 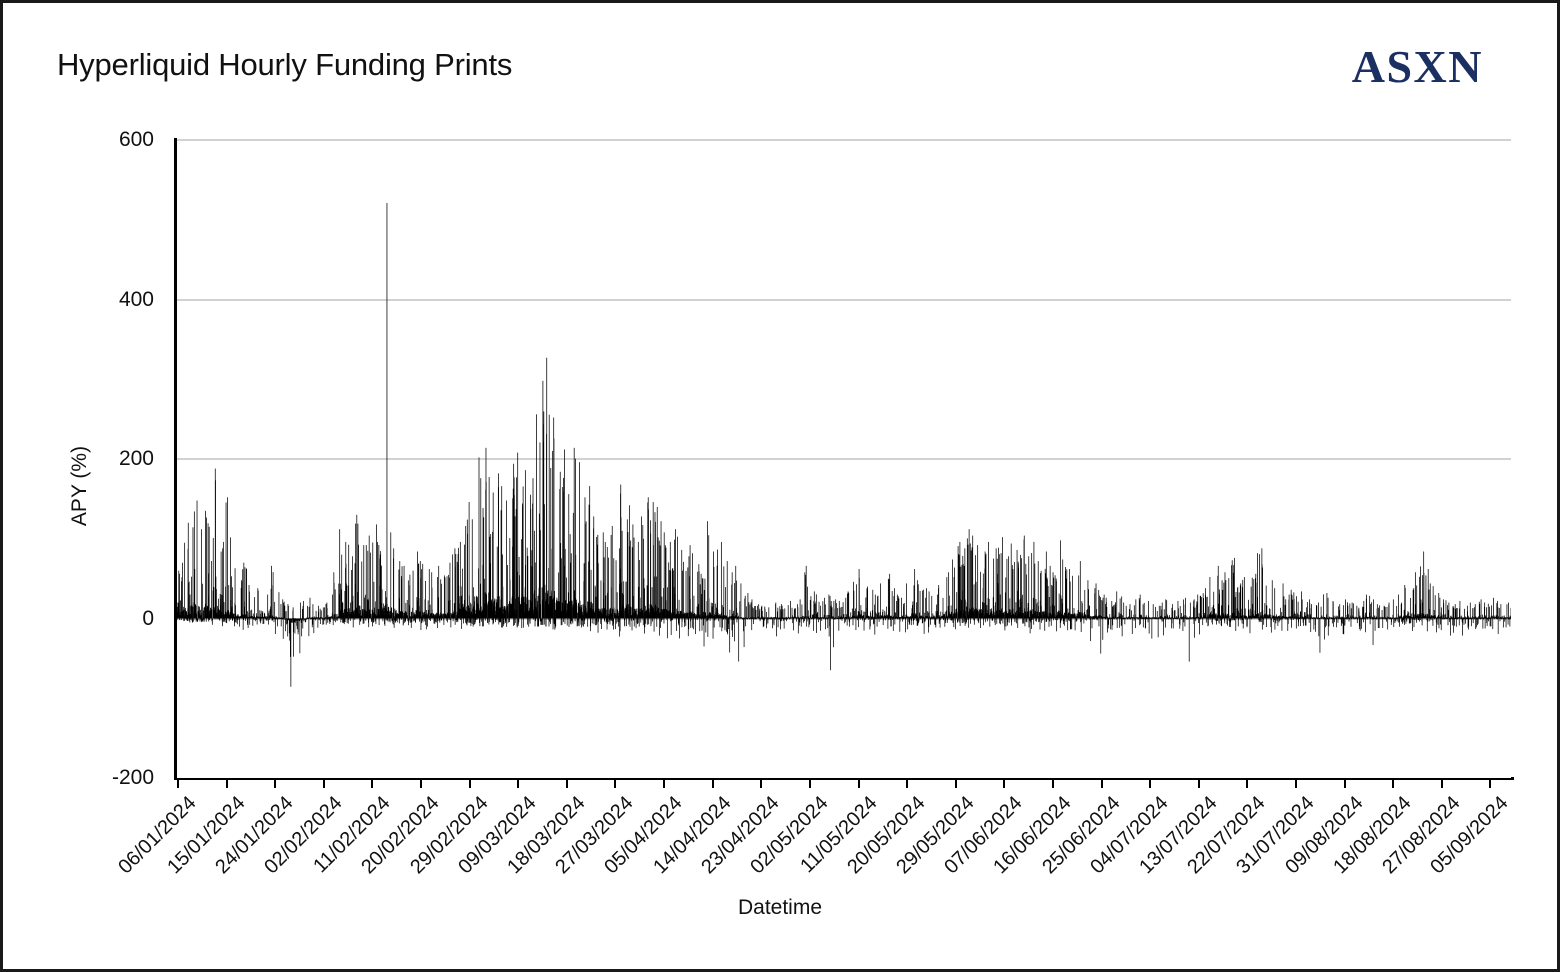 What do you see at coordinates (844, 778) in the screenshot?
I see `x-axis-line` at bounding box center [844, 778].